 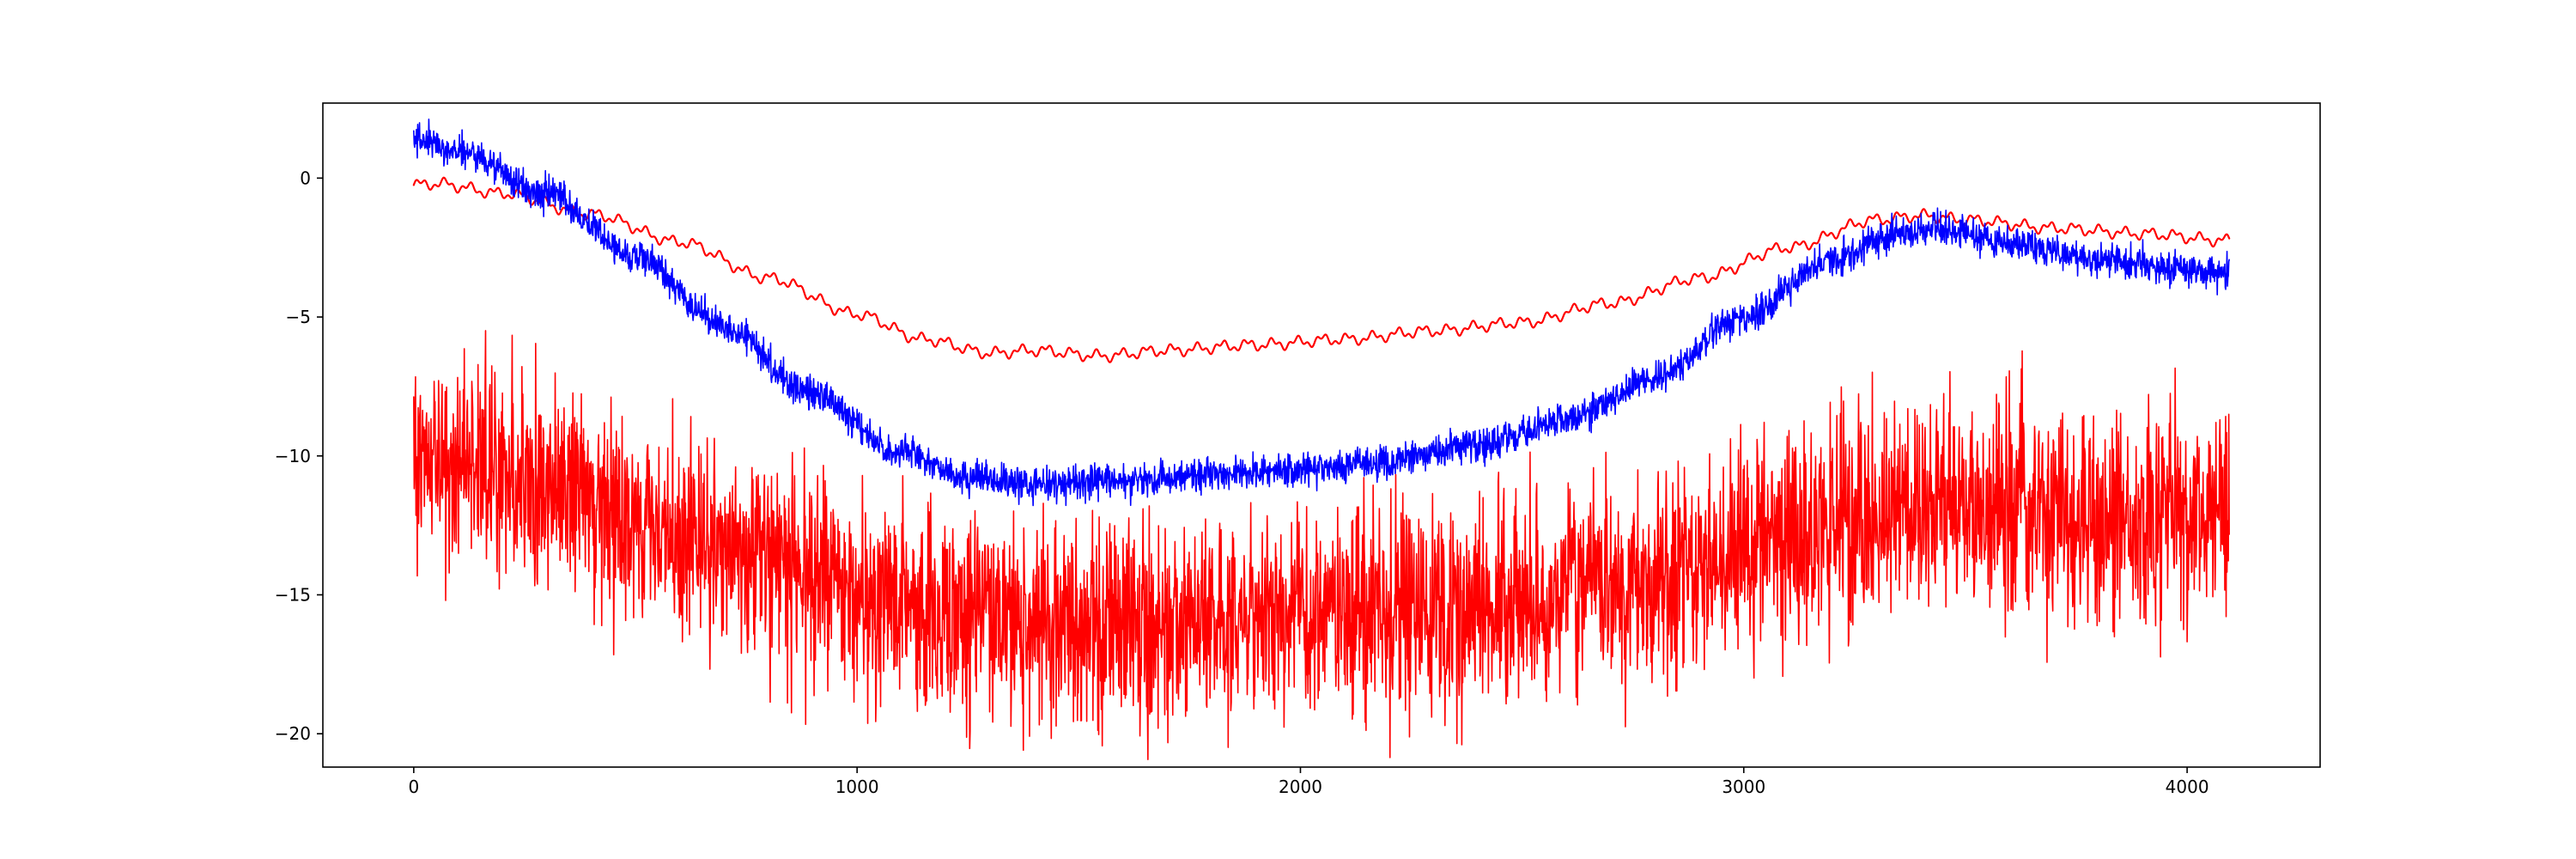 I want to click on x-tick-label: 0, so click(x=413, y=787).